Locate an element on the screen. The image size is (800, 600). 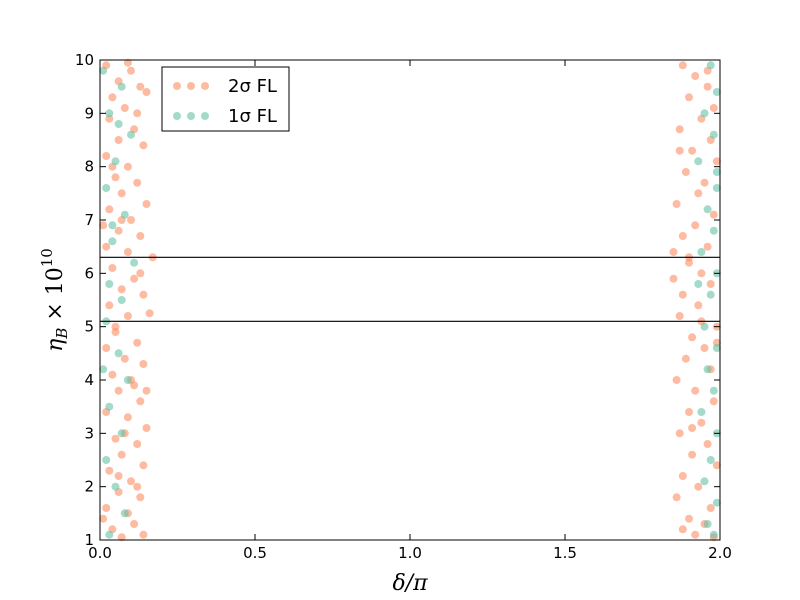
x-axis-title: δ/π is located at coordinates (410, 583).